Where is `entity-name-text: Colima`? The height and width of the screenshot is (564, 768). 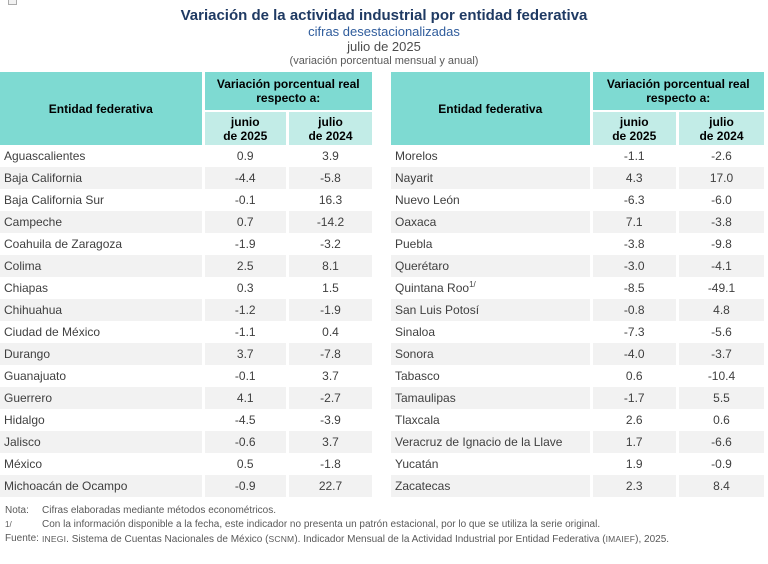 entity-name-text: Colima is located at coordinates (23, 266).